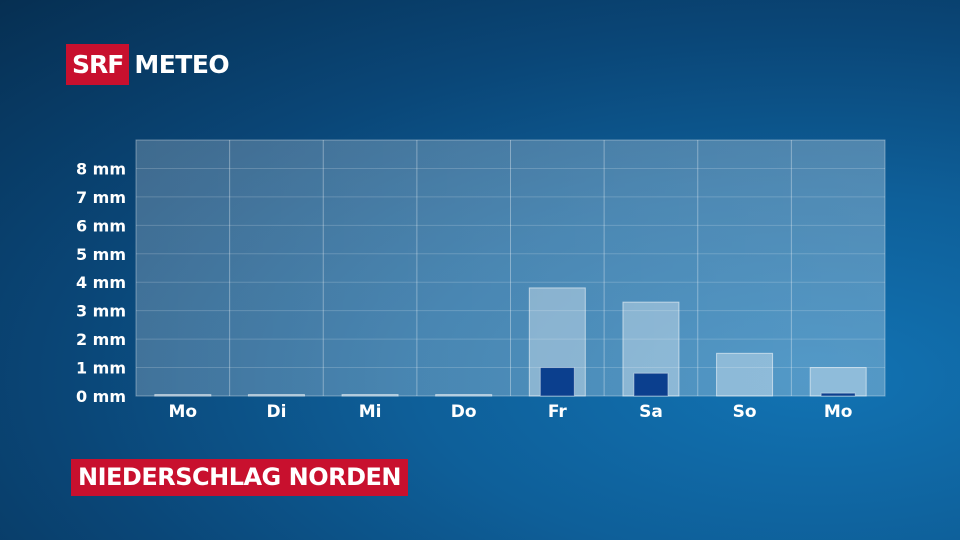 Image resolution: width=960 pixels, height=540 pixels. I want to click on x-tick-label: Mi, so click(370, 412).